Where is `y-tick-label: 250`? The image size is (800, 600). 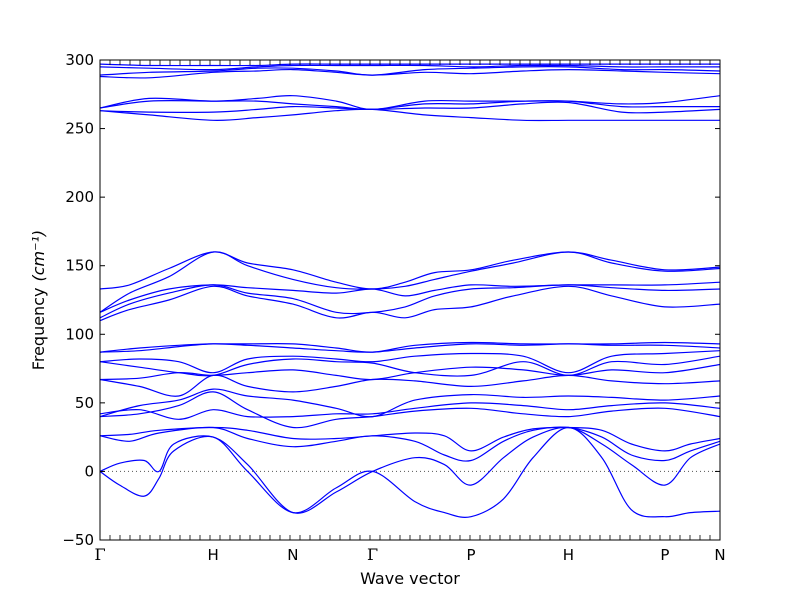 y-tick-label: 250 is located at coordinates (79, 129).